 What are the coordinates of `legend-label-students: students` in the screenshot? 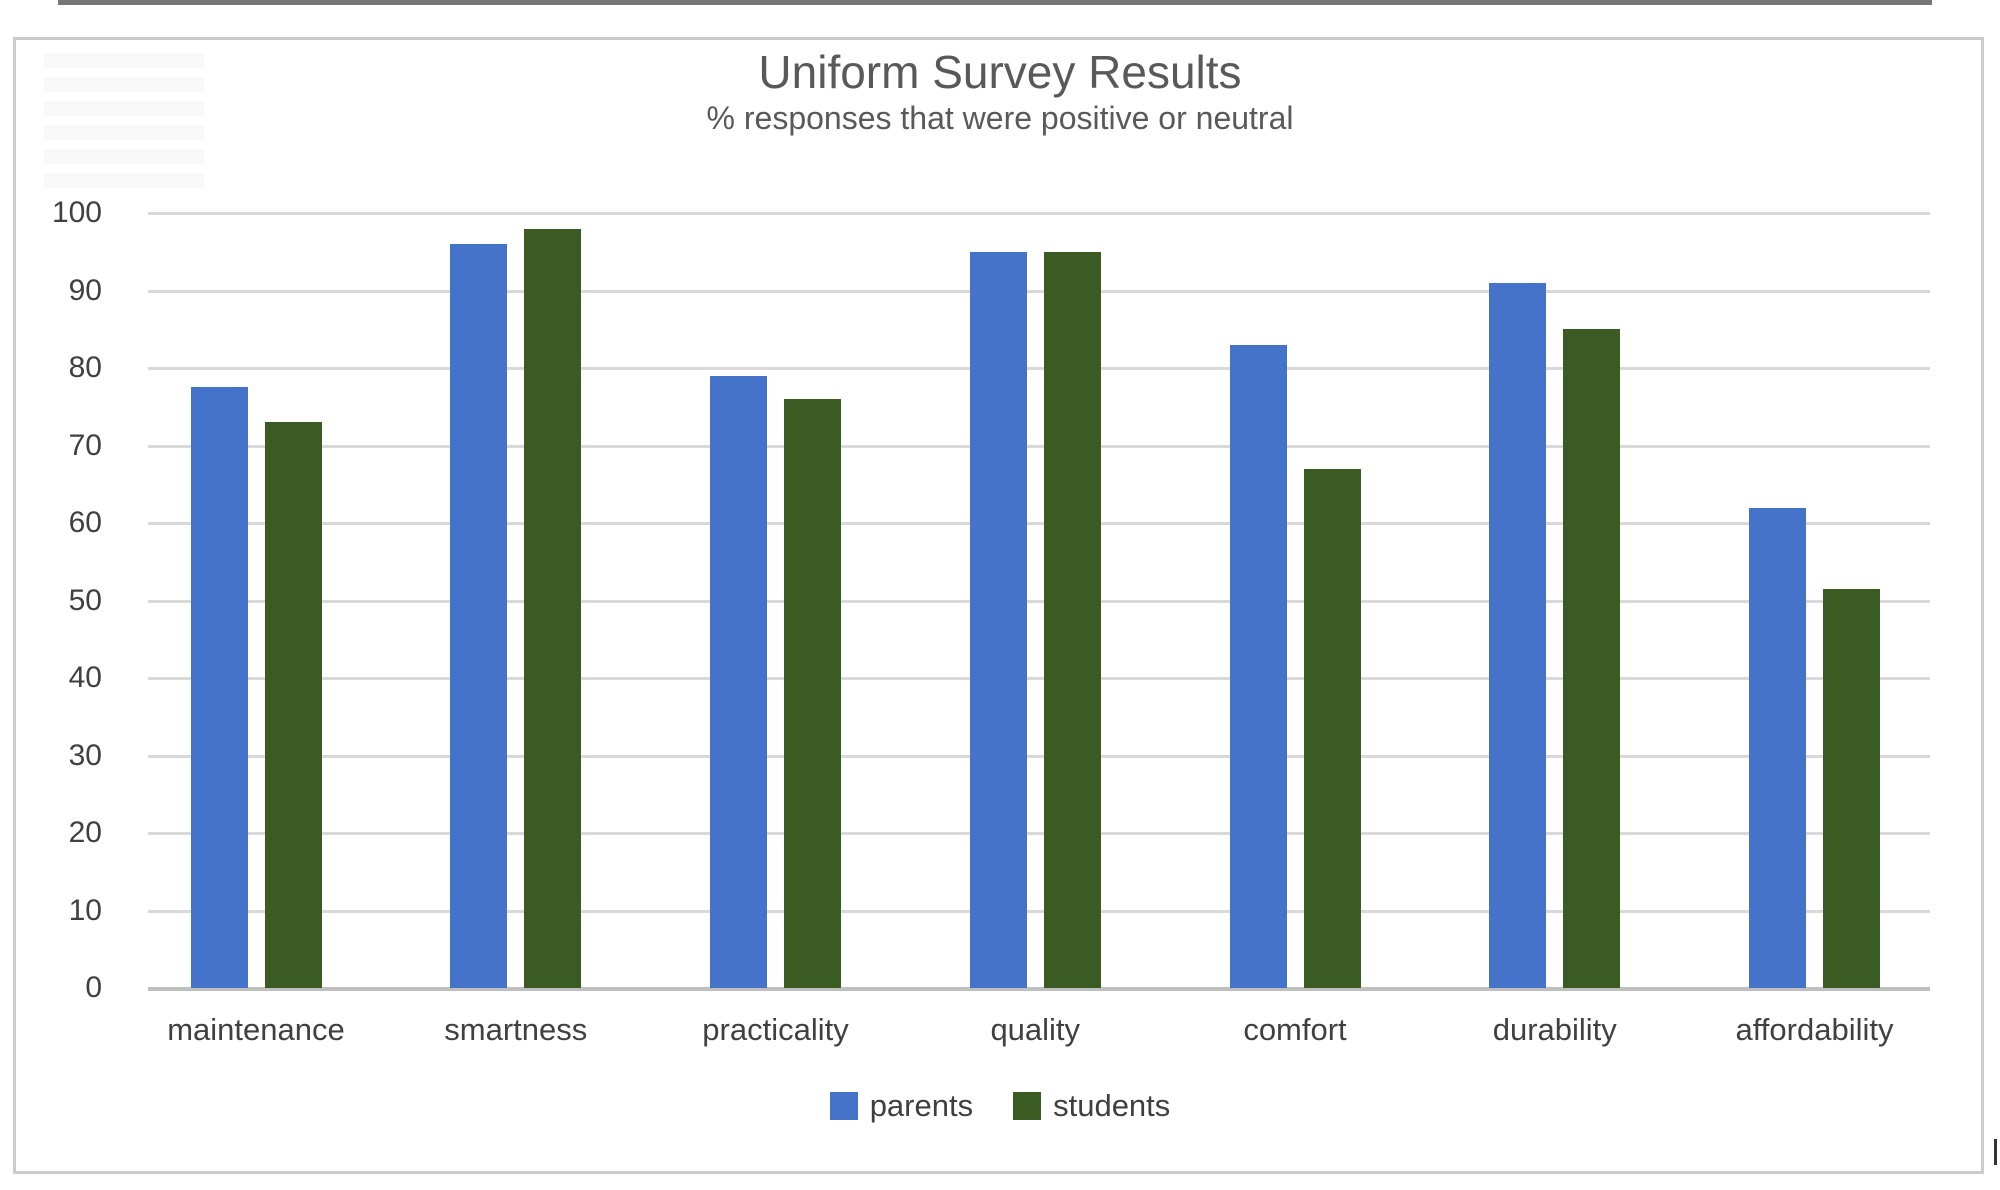 It's located at (1112, 1105).